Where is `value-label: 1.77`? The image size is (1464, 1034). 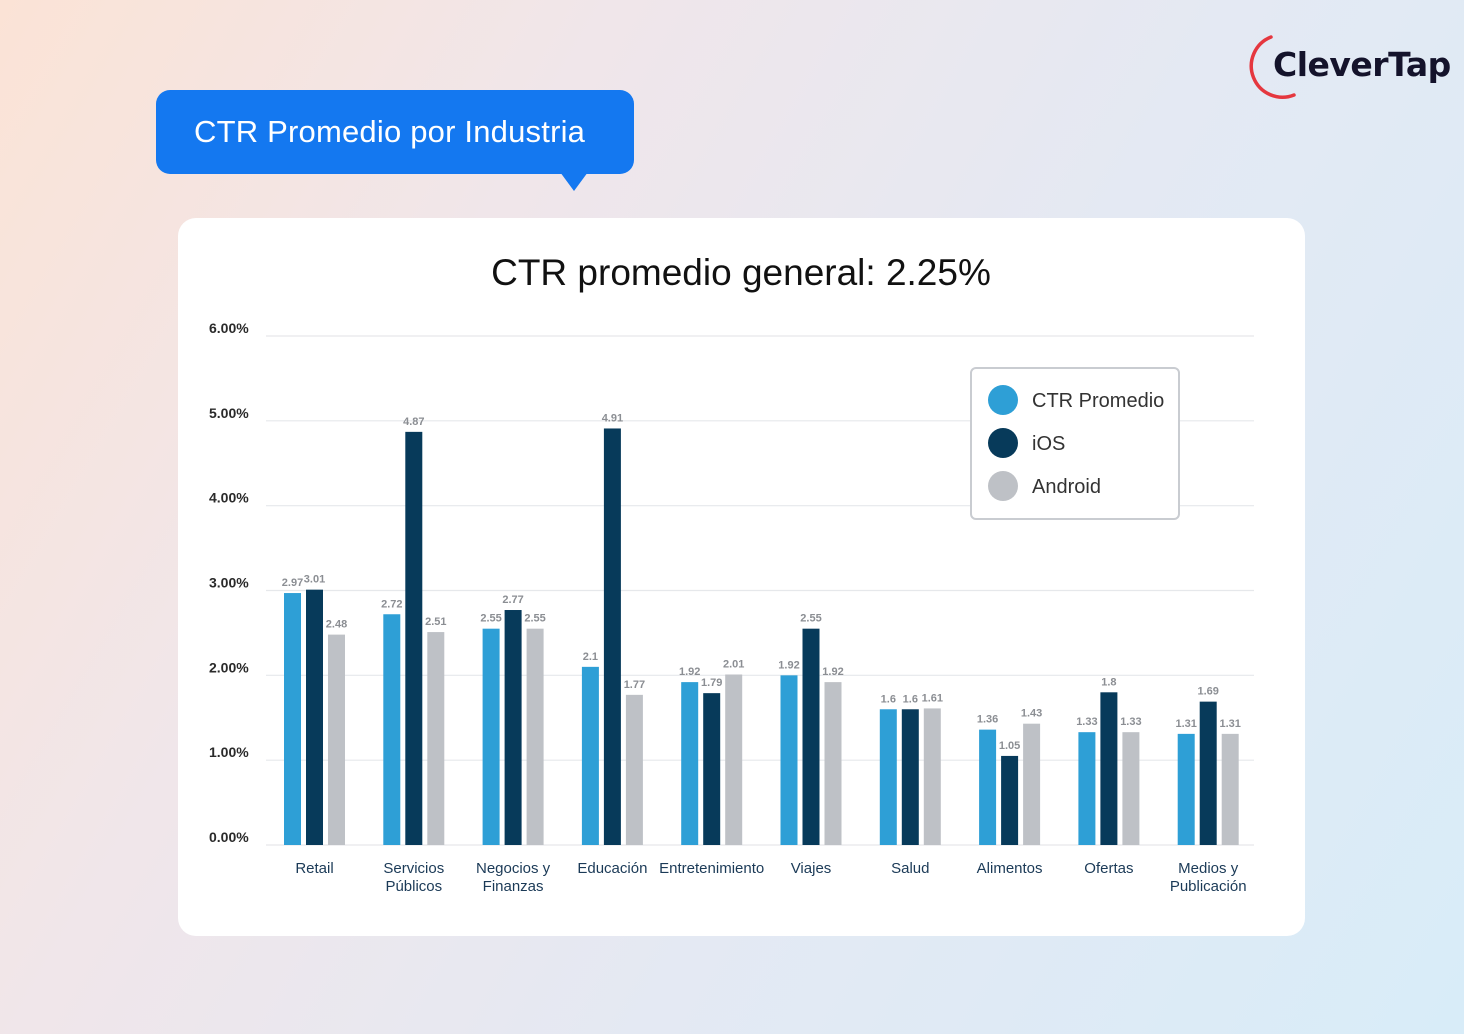 value-label: 1.77 is located at coordinates (634, 685).